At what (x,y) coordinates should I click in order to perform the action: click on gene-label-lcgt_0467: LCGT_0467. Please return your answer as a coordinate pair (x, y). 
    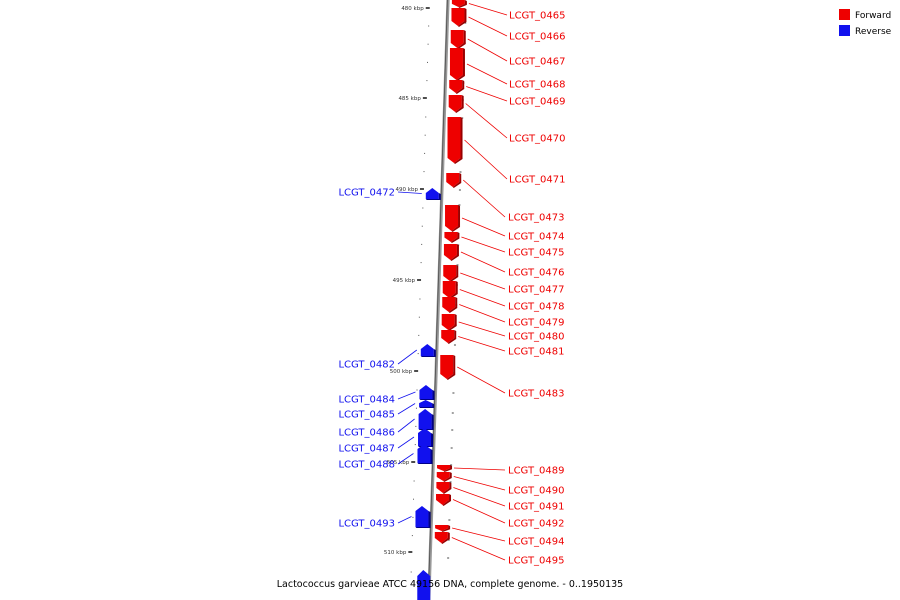
    Looking at the image, I should click on (537, 62).